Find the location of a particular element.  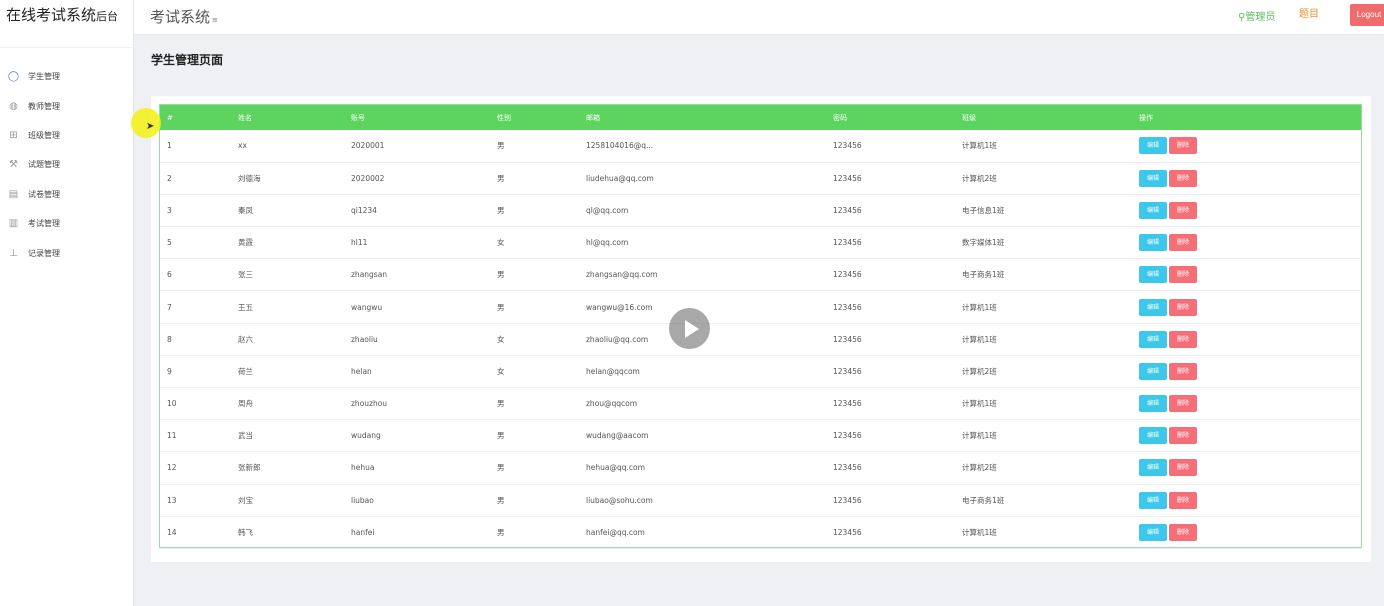

table-cell: liudehua@qq.com is located at coordinates (620, 178).